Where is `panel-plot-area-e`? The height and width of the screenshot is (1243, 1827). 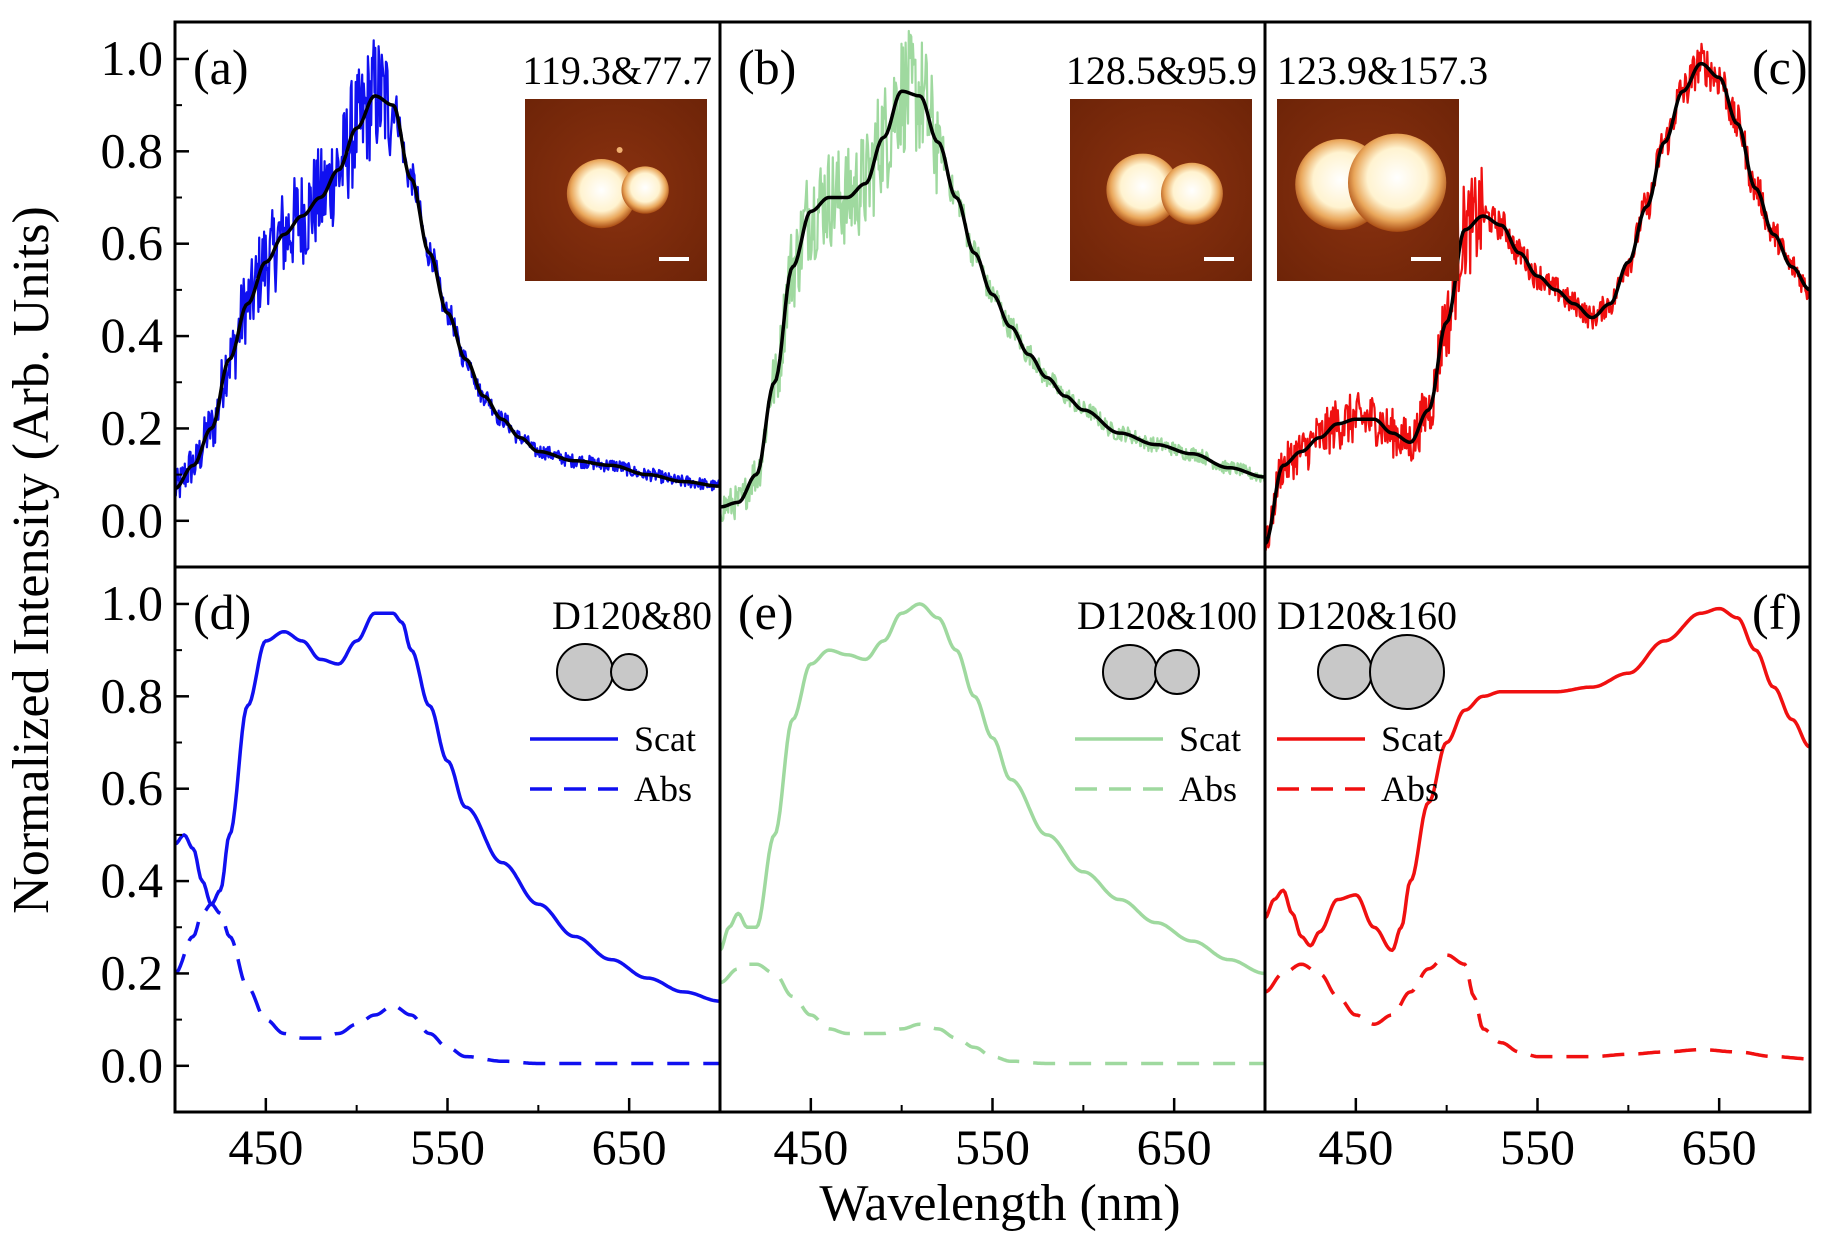
panel-plot-area-e is located at coordinates (992, 834).